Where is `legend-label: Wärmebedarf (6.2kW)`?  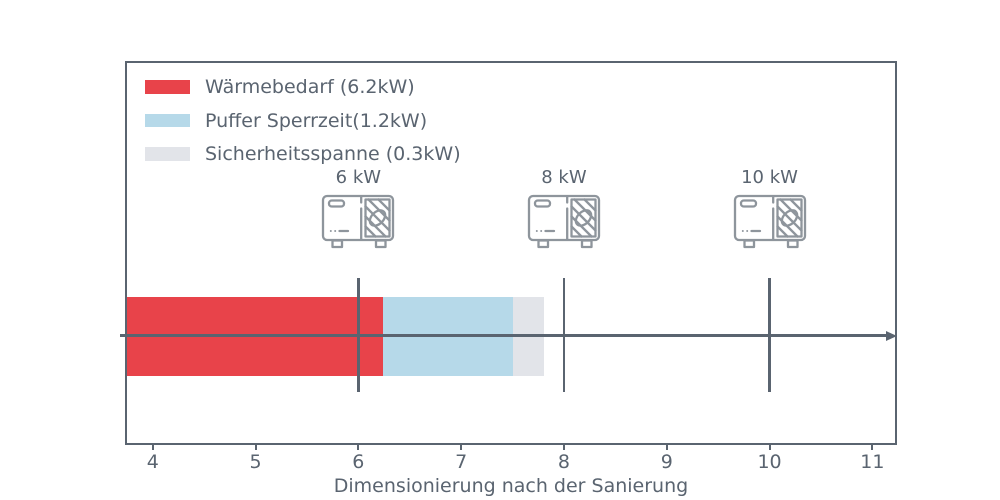
legend-label: Wärmebedarf (6.2kW) is located at coordinates (310, 87).